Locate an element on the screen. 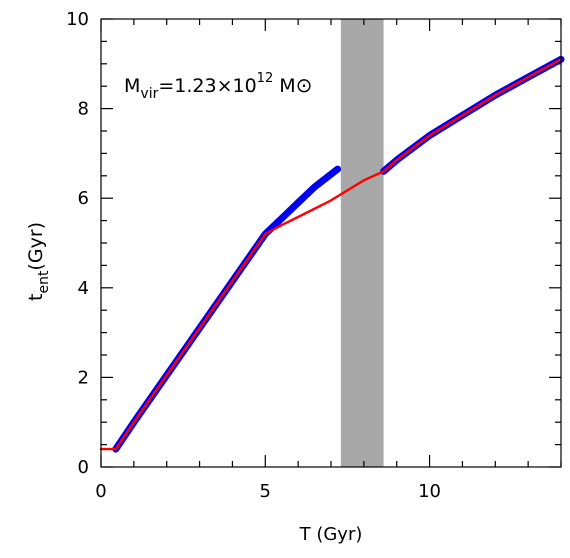  annotation-mid: =1.23×10 is located at coordinates (207, 86).